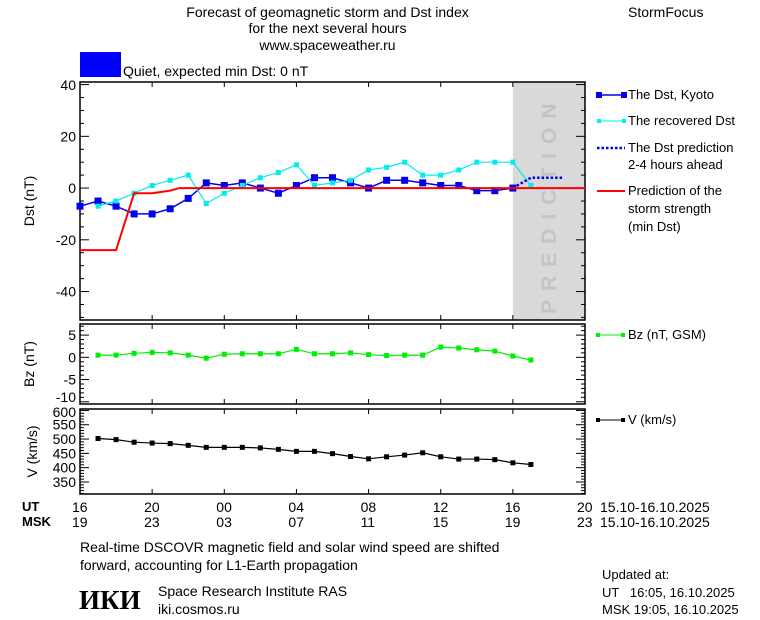 The height and width of the screenshot is (620, 760). What do you see at coordinates (668, 592) in the screenshot?
I see `updated-ut: UT 16:05, 16.10.2025` at bounding box center [668, 592].